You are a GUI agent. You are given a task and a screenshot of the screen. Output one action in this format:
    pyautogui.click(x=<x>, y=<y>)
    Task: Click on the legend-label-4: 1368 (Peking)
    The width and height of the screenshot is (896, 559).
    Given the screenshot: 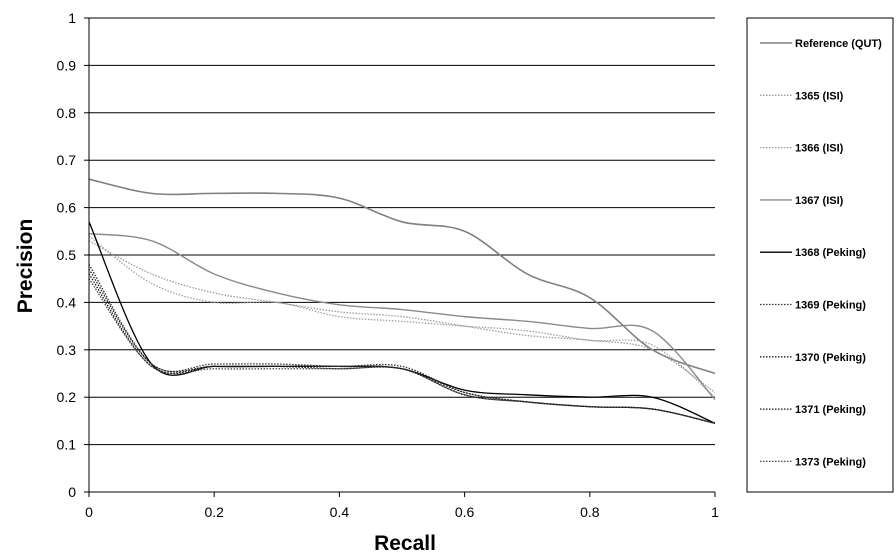 What is the action you would take?
    pyautogui.click(x=830, y=253)
    